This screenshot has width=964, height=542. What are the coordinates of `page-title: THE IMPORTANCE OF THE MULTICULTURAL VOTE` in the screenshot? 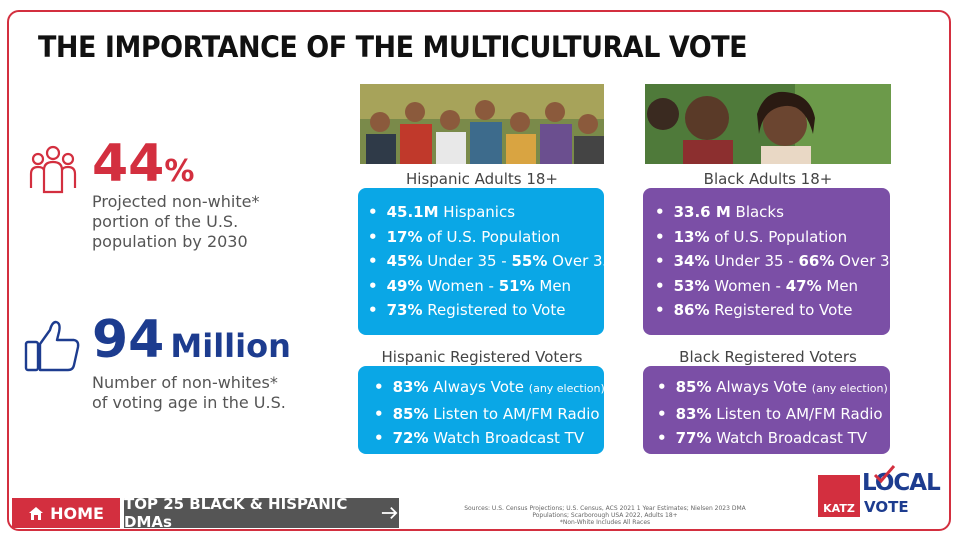 It's located at (393, 47).